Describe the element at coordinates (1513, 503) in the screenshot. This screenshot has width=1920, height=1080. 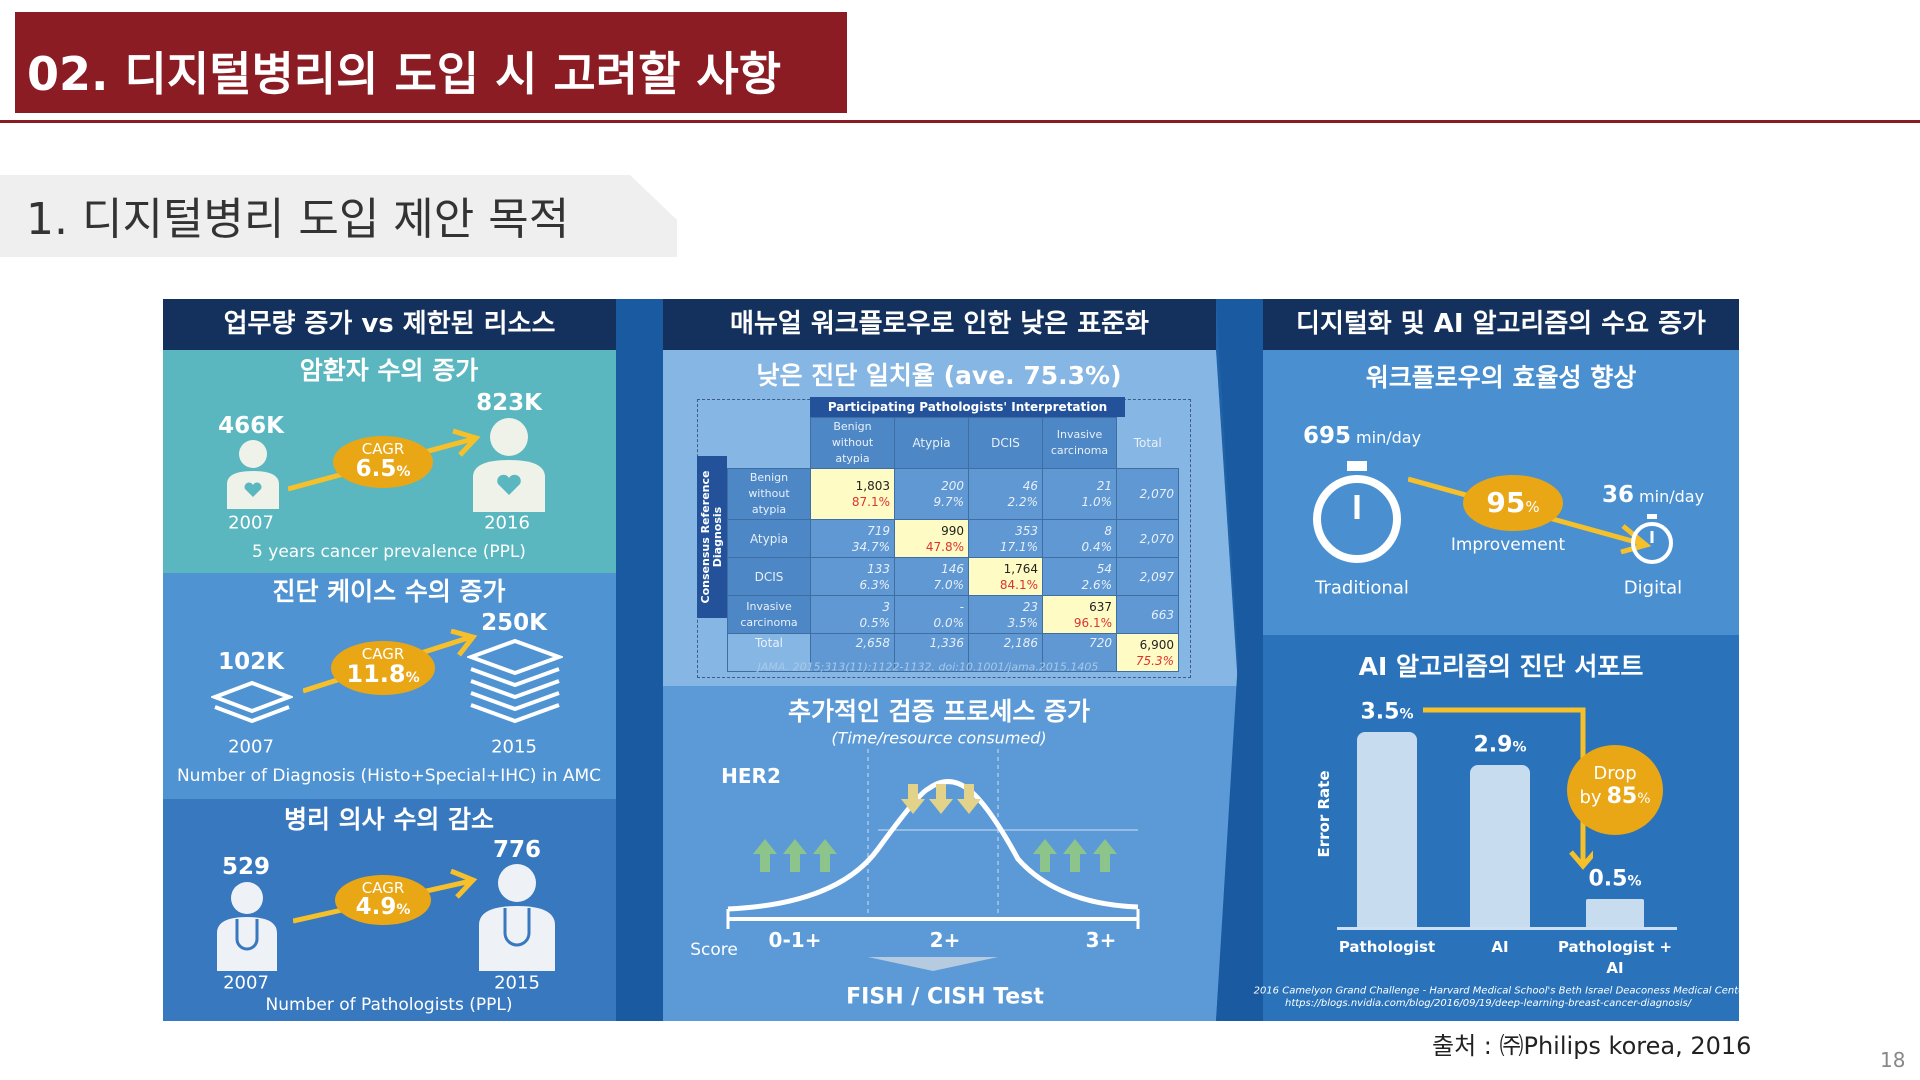
I see `improvement-badge: 95%` at that location.